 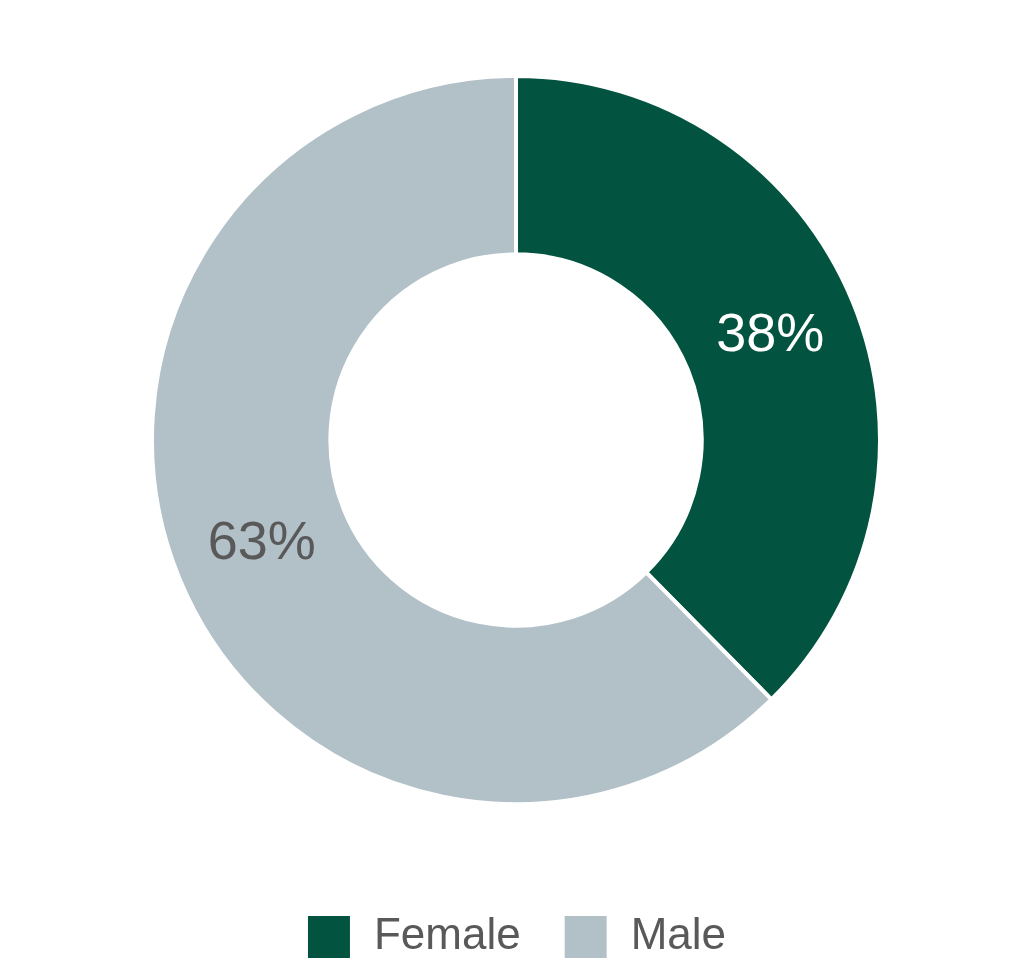 I want to click on data-label: 38%, so click(x=770, y=331).